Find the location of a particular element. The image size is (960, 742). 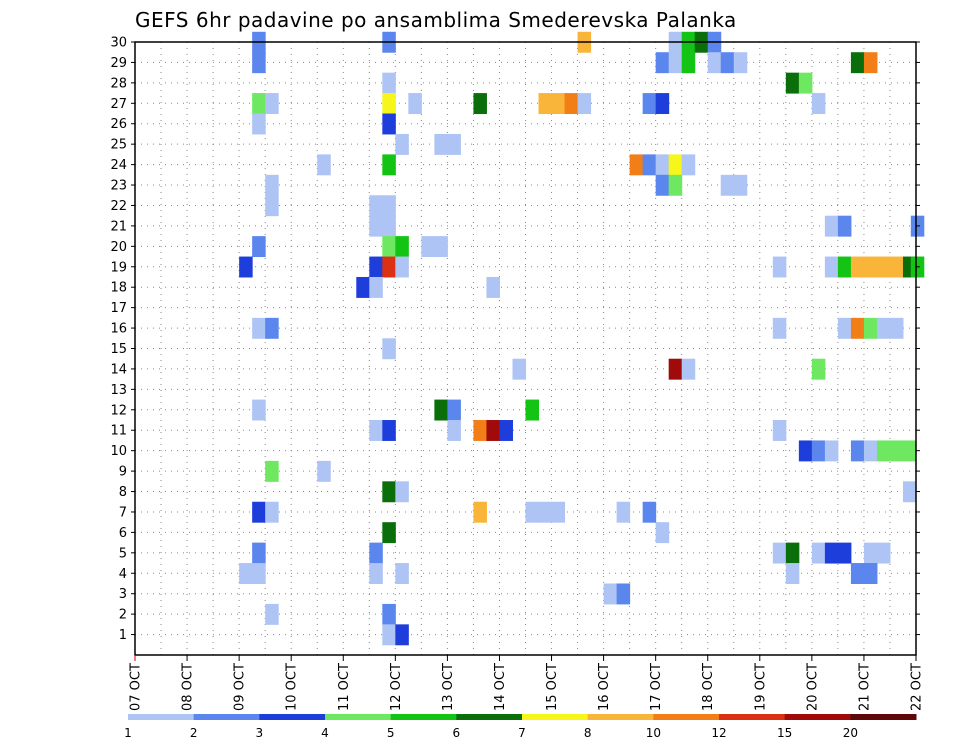

y-tick-label: 29 is located at coordinates (118, 63).